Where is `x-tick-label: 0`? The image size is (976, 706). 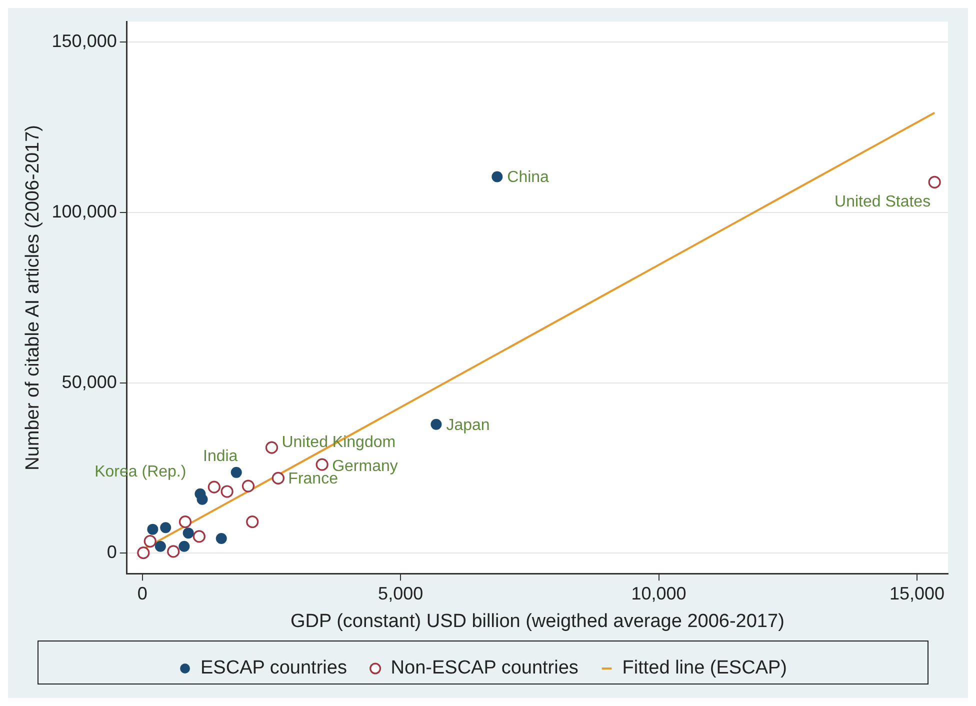 x-tick-label: 0 is located at coordinates (142, 593).